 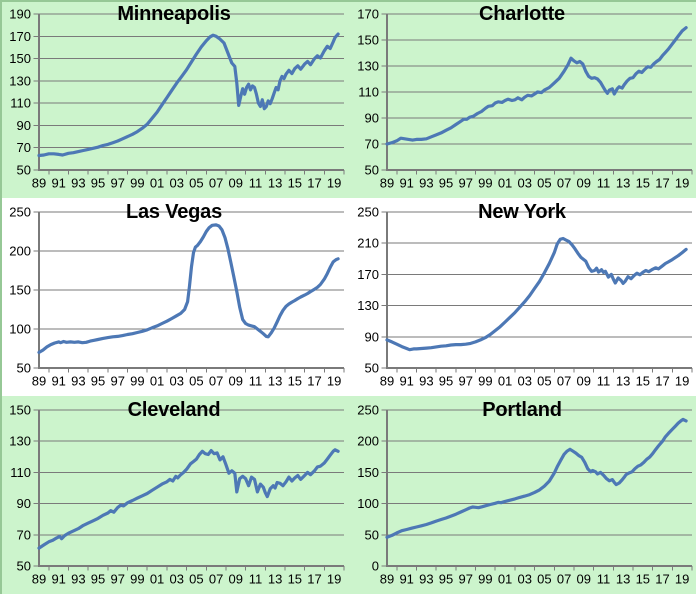 I want to click on chart-title-cleveland: Cleveland, so click(x=174, y=410).